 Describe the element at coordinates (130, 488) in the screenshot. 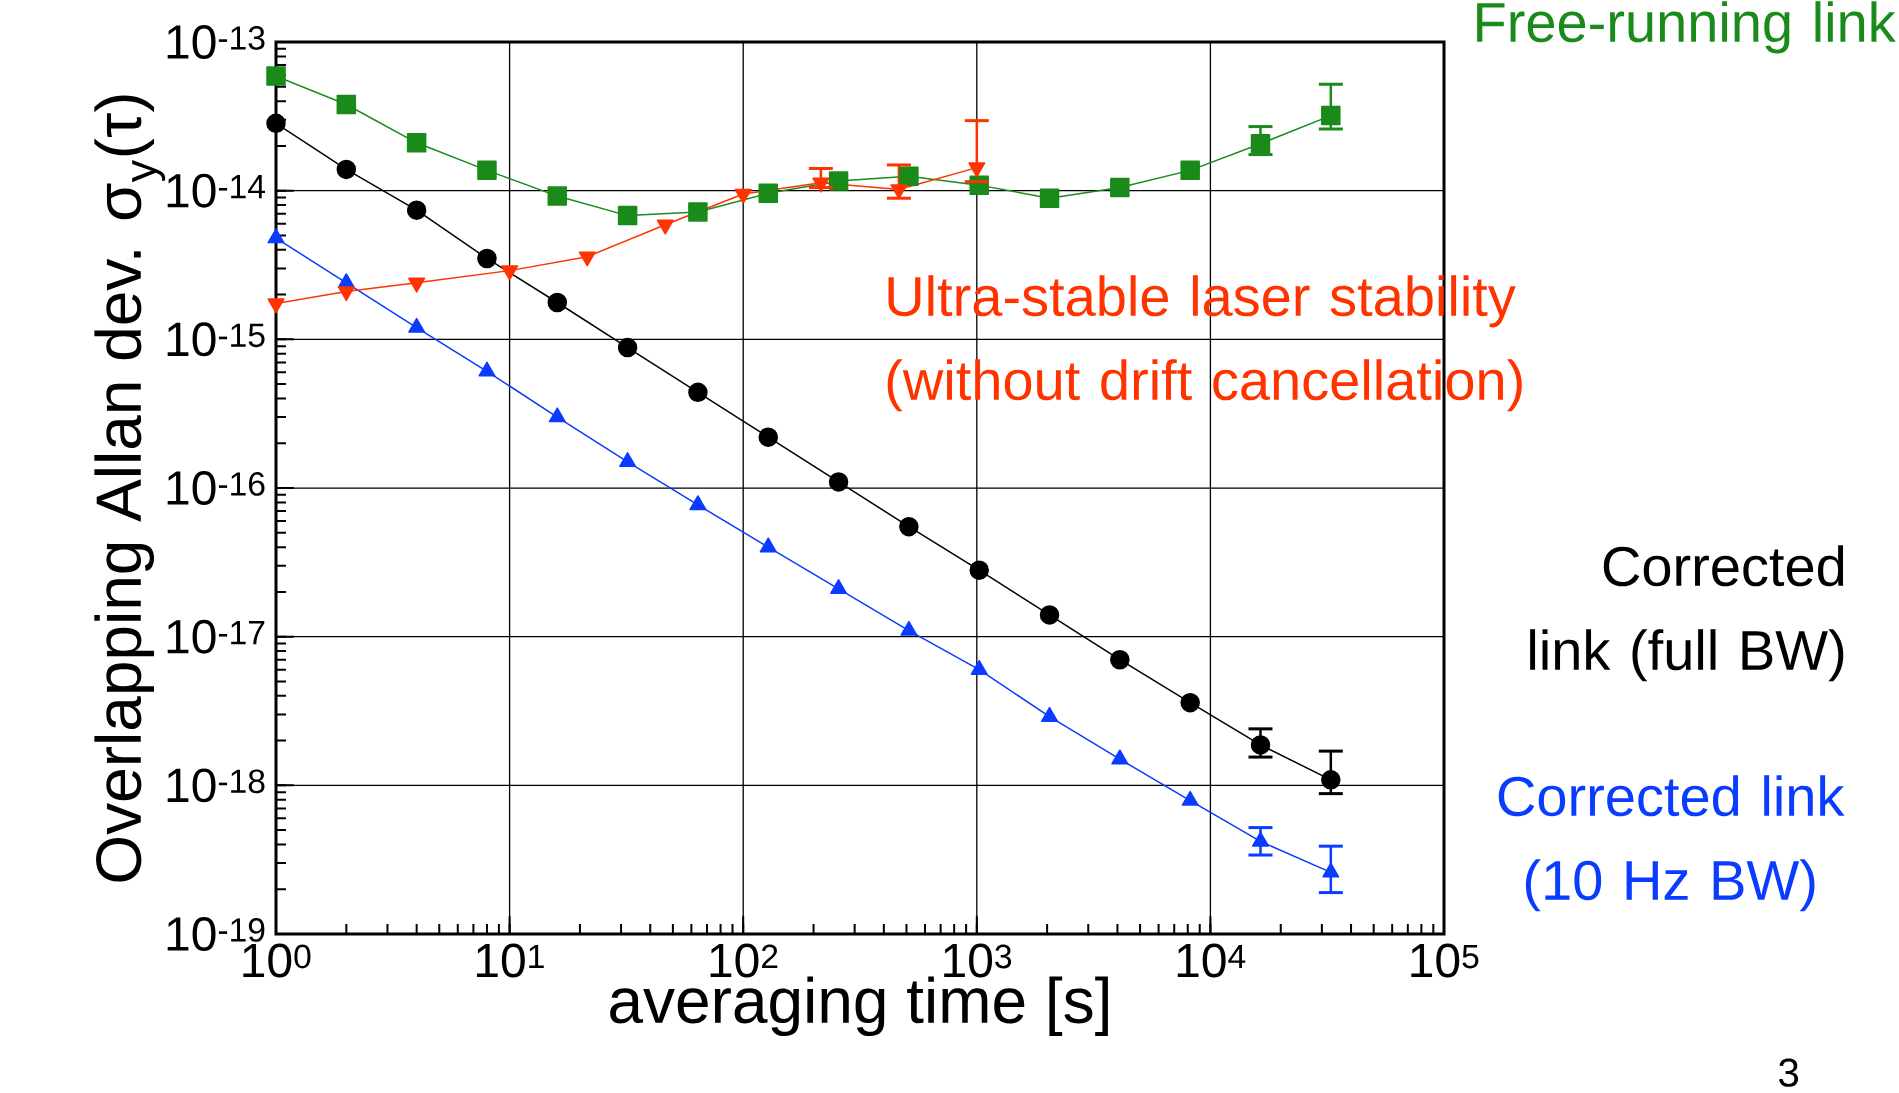

I see `y-axis-title: Overlapping Allan dev. σ$_{y}$(τ)` at that location.